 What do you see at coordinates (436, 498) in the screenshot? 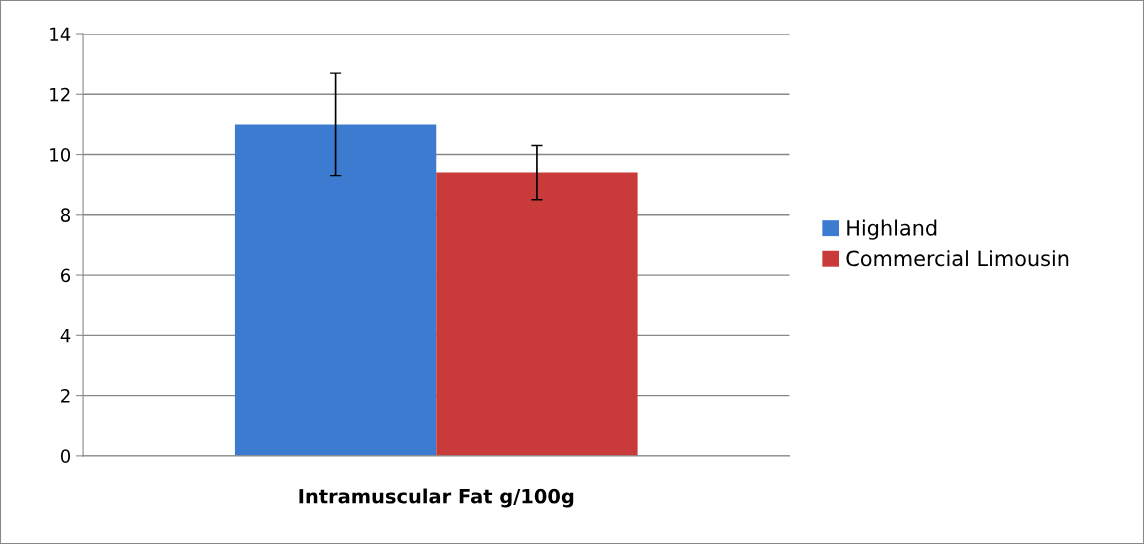
I see `x-axis-title: Intramuscular Fat g/100g` at bounding box center [436, 498].